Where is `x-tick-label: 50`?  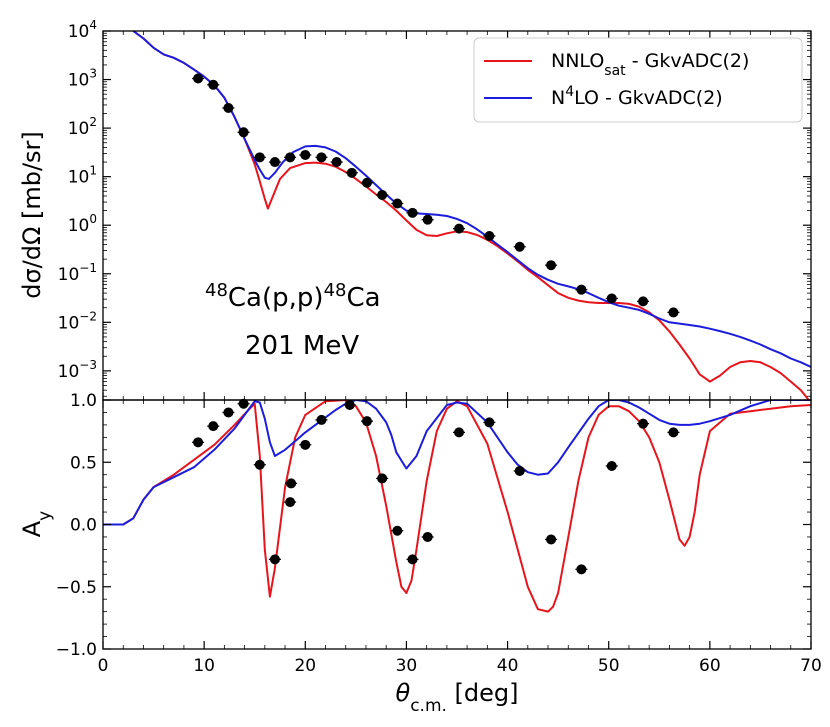 x-tick-label: 50 is located at coordinates (609, 666).